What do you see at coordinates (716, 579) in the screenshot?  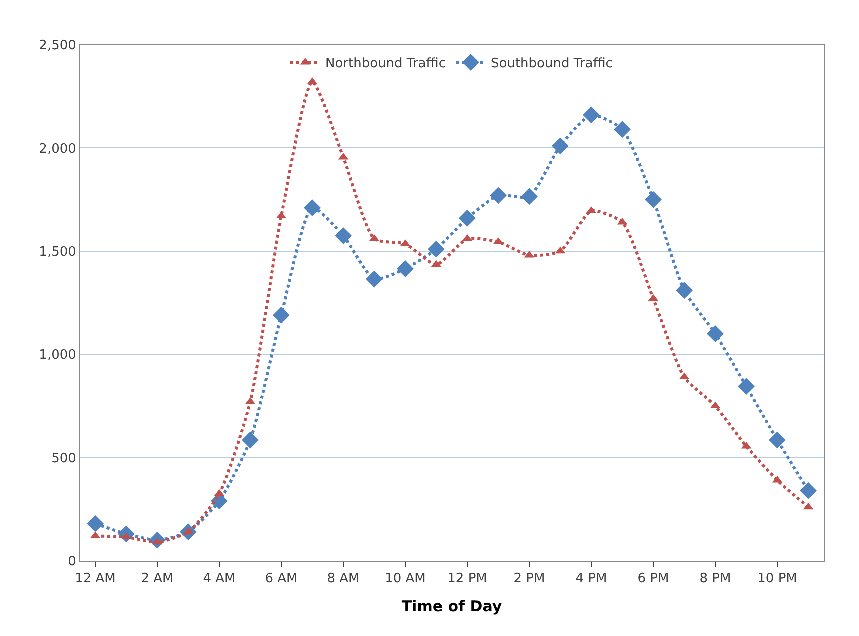 I see `x-tick-label: 8 PM` at bounding box center [716, 579].